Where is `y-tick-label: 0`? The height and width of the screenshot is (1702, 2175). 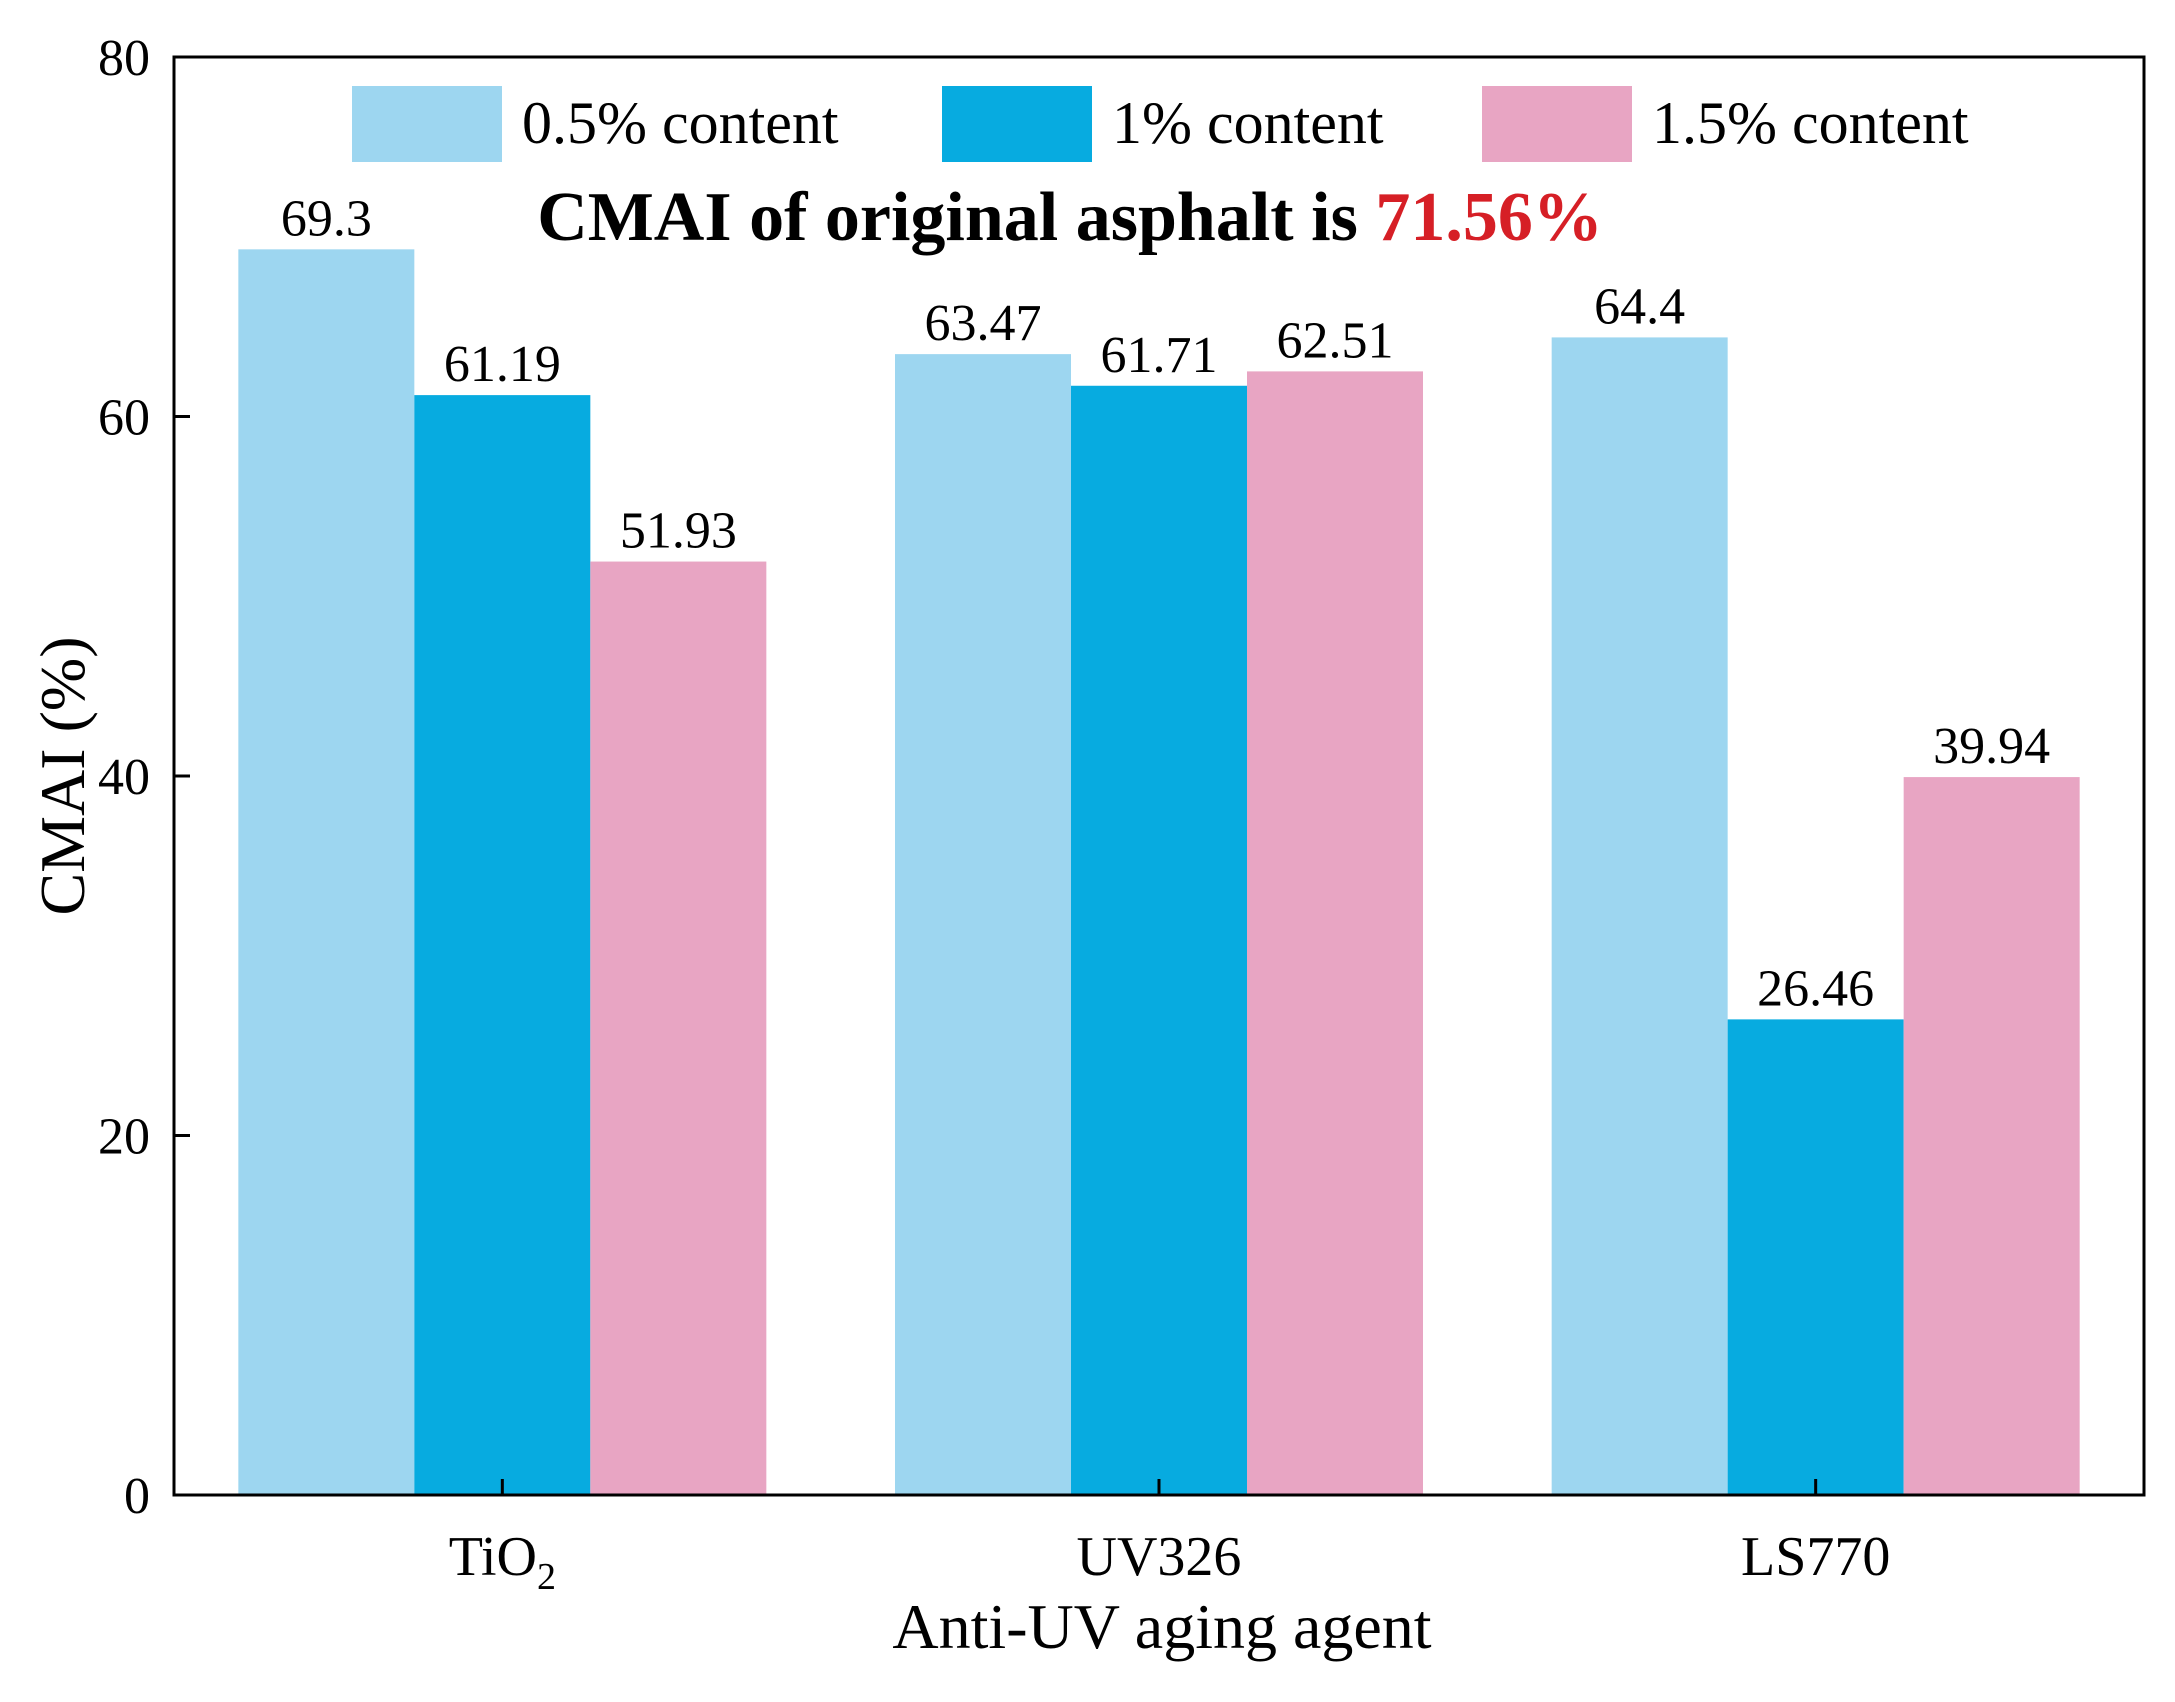
y-tick-label: 0 is located at coordinates (137, 1496).